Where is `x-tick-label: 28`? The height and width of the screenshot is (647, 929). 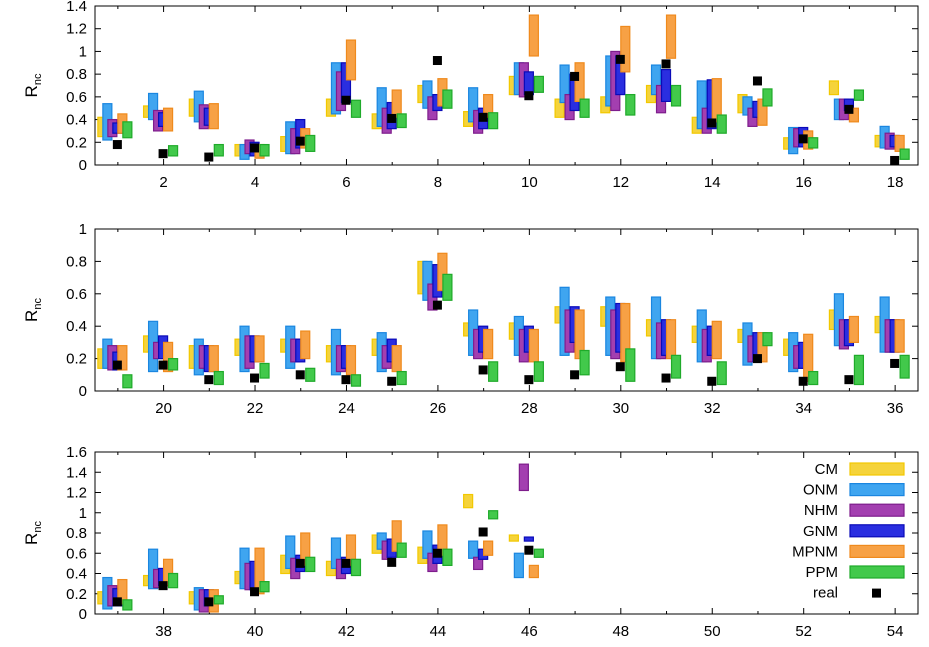
x-tick-label: 28 is located at coordinates (529, 408).